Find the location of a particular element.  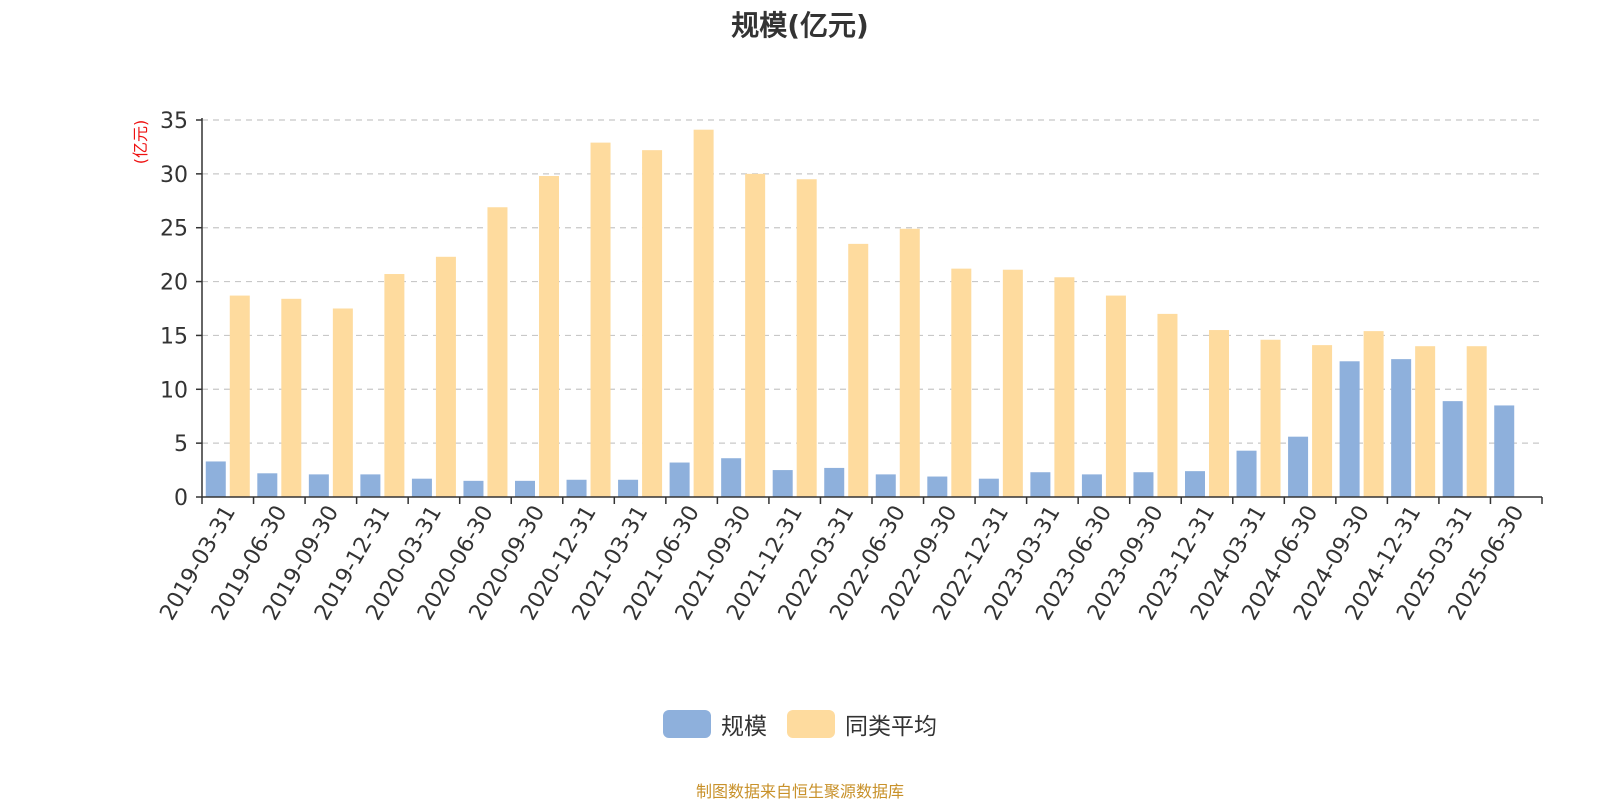

y-tick-label: 35 is located at coordinates (174, 121).